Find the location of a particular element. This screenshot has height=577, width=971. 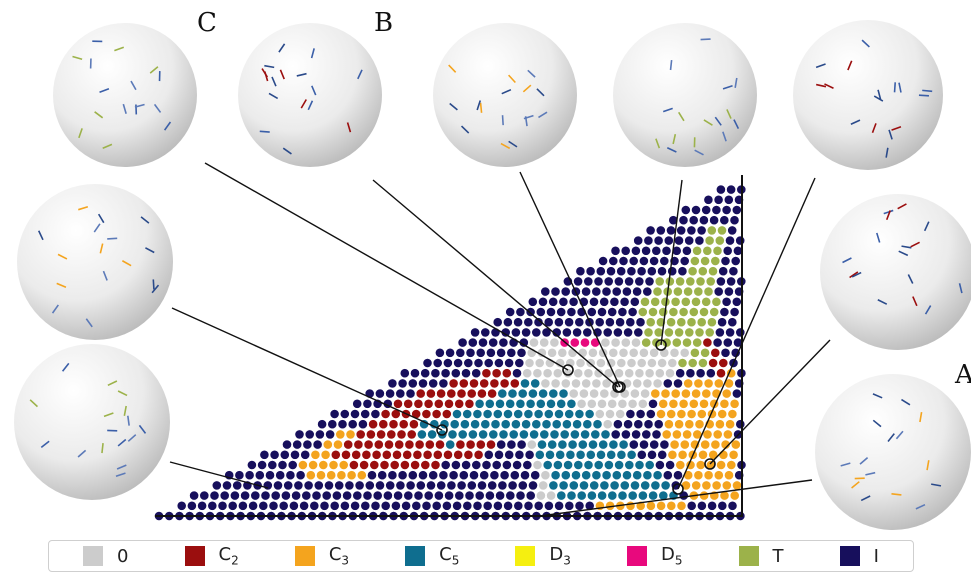

legend-label-c3: C3 is located at coordinates (339, 556).